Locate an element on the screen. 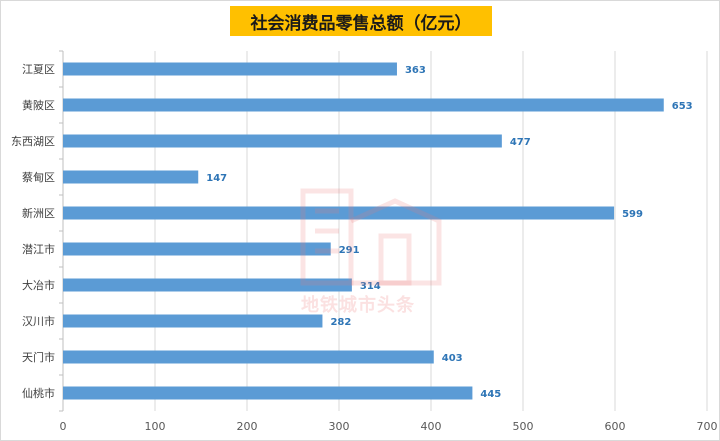  x-tick-label: 500 is located at coordinates (523, 426).